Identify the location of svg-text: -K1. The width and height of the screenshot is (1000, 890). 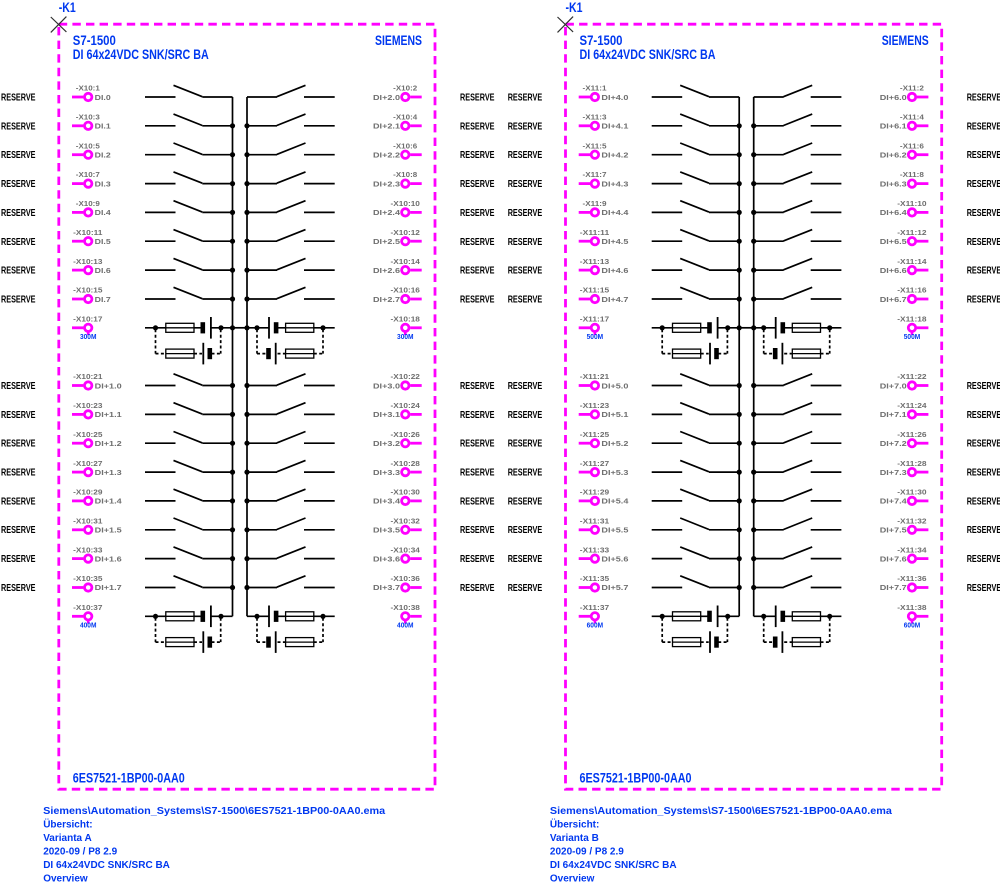
(574, 7).